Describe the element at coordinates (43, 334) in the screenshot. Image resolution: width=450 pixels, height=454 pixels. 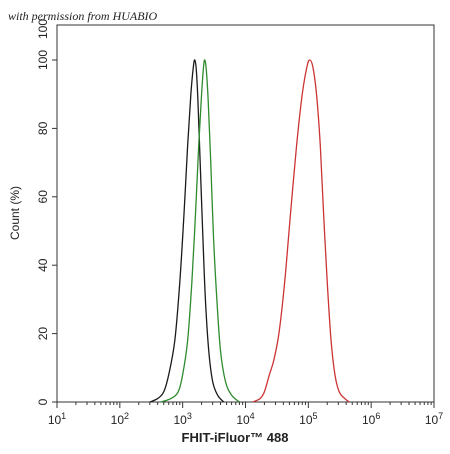
I see `y-tick-label: 20` at that location.